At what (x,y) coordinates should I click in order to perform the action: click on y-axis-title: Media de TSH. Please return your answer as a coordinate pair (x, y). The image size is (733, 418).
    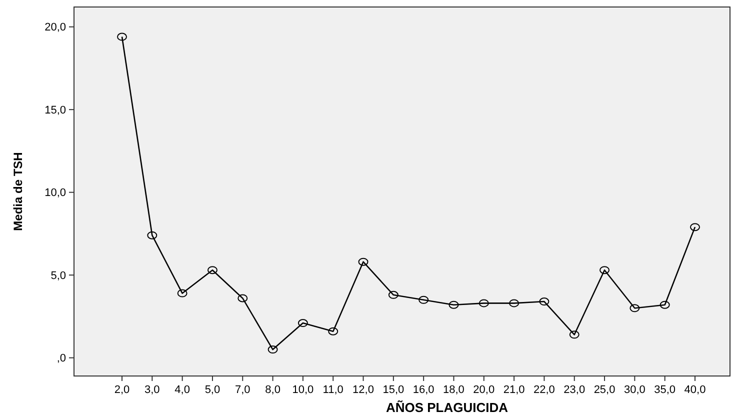
    Looking at the image, I should click on (18, 191).